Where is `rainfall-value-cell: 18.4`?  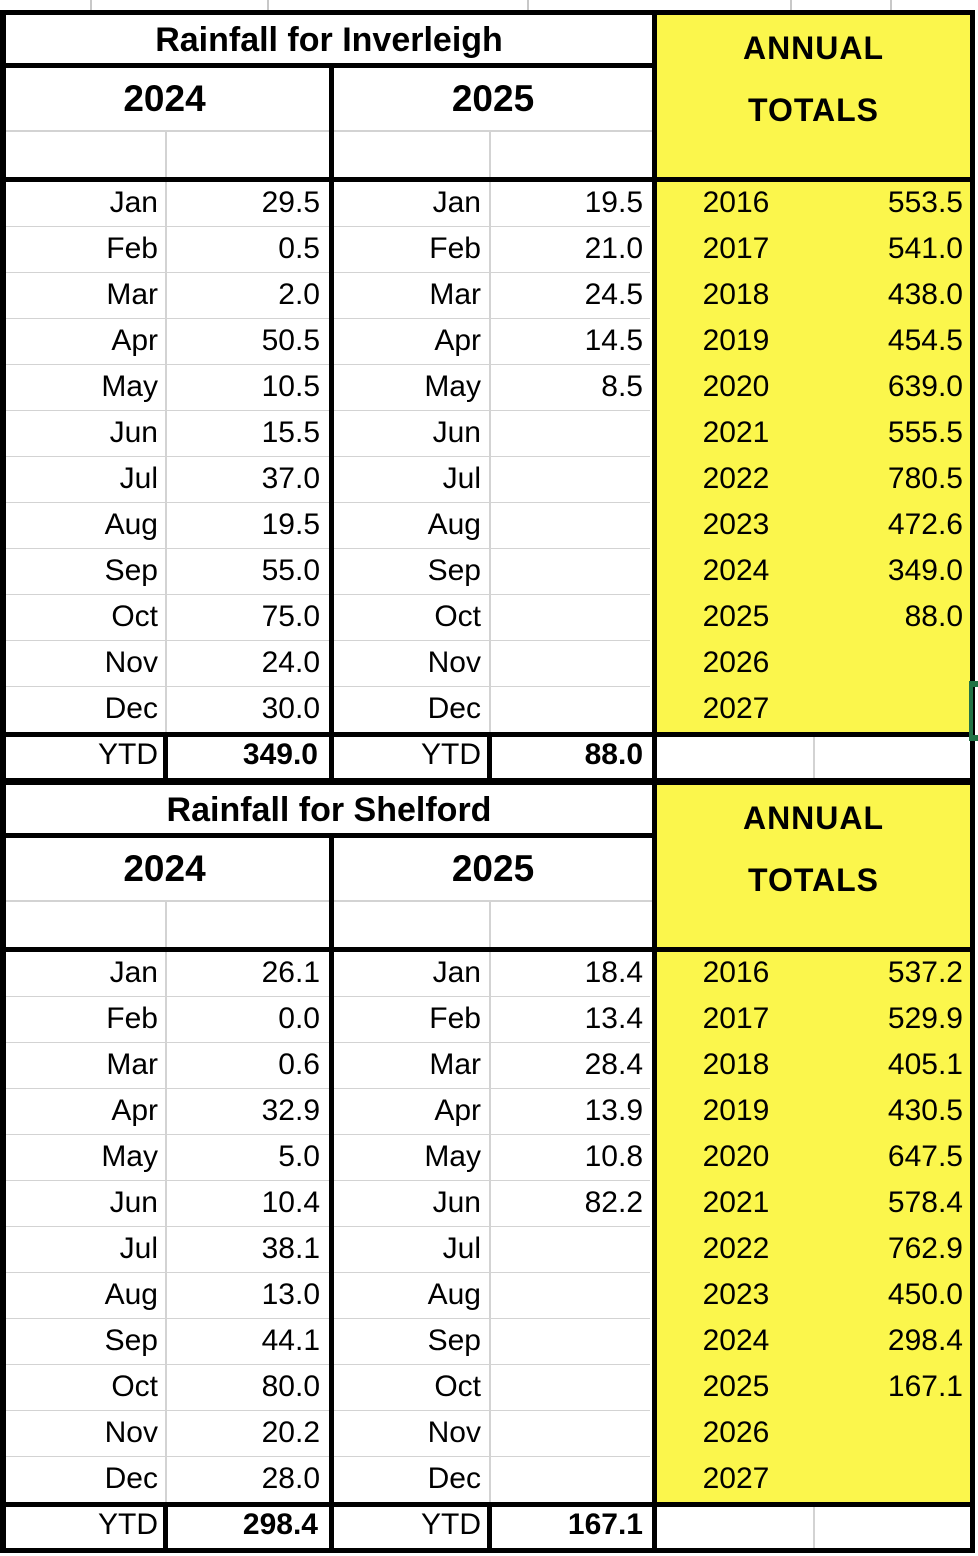 rainfall-value-cell: 18.4 is located at coordinates (613, 972).